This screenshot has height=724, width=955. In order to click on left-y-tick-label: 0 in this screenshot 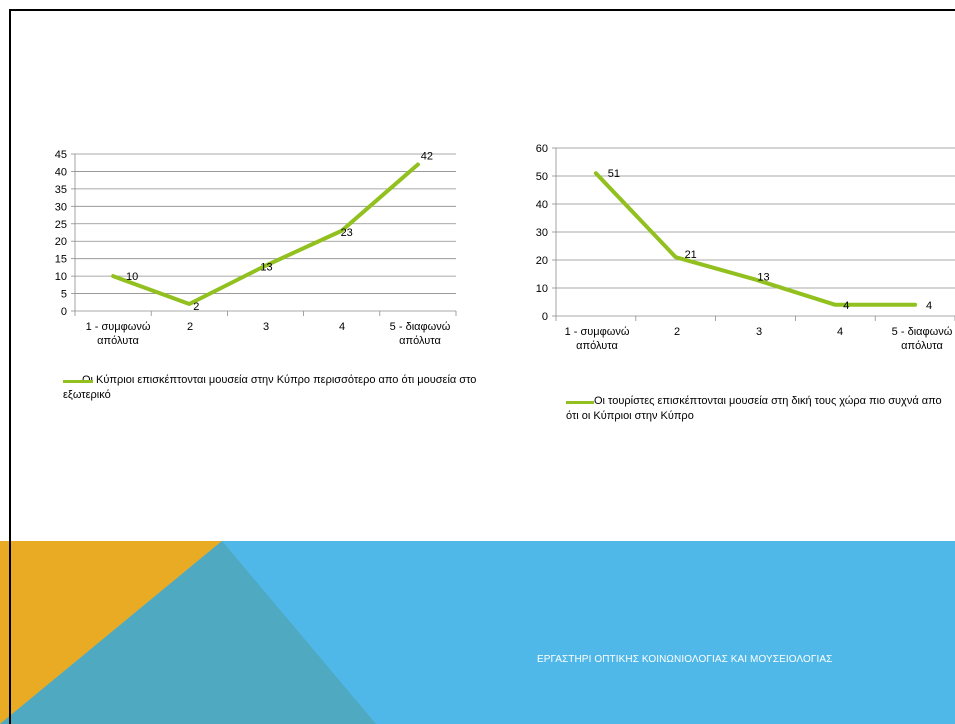, I will do `click(64, 312)`.